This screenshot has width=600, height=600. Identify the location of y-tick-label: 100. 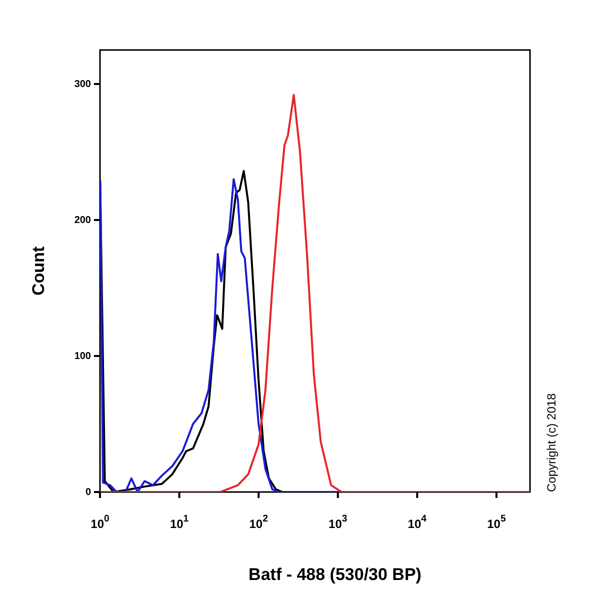
(83, 356).